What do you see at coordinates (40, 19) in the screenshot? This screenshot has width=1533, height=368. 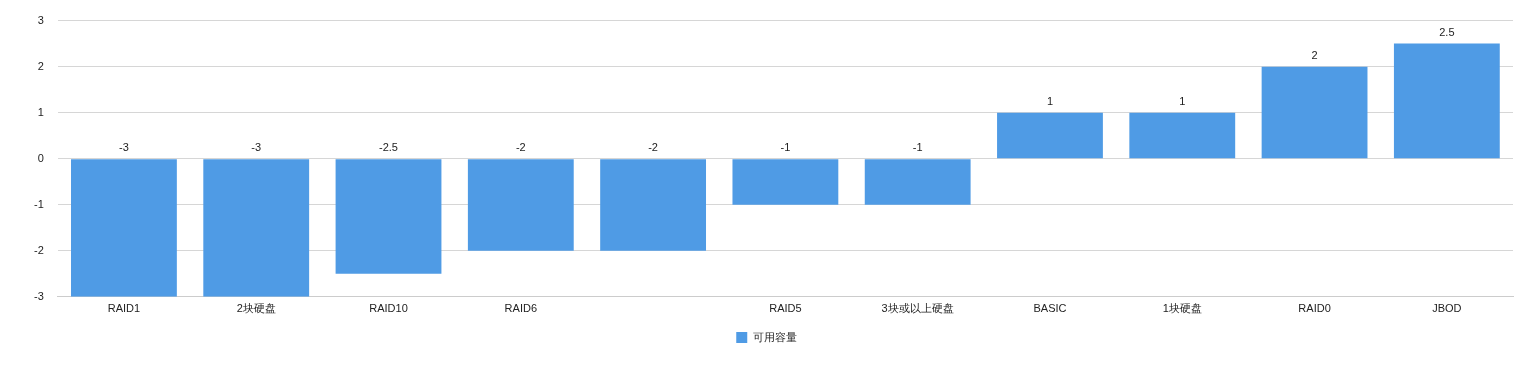 I see `y-tick-label: 3` at bounding box center [40, 19].